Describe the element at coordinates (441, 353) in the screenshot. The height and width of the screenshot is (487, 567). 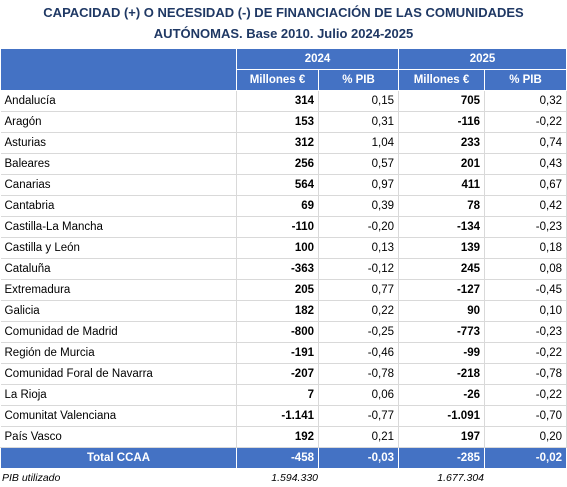
I see `millones-2025: -99` at that location.